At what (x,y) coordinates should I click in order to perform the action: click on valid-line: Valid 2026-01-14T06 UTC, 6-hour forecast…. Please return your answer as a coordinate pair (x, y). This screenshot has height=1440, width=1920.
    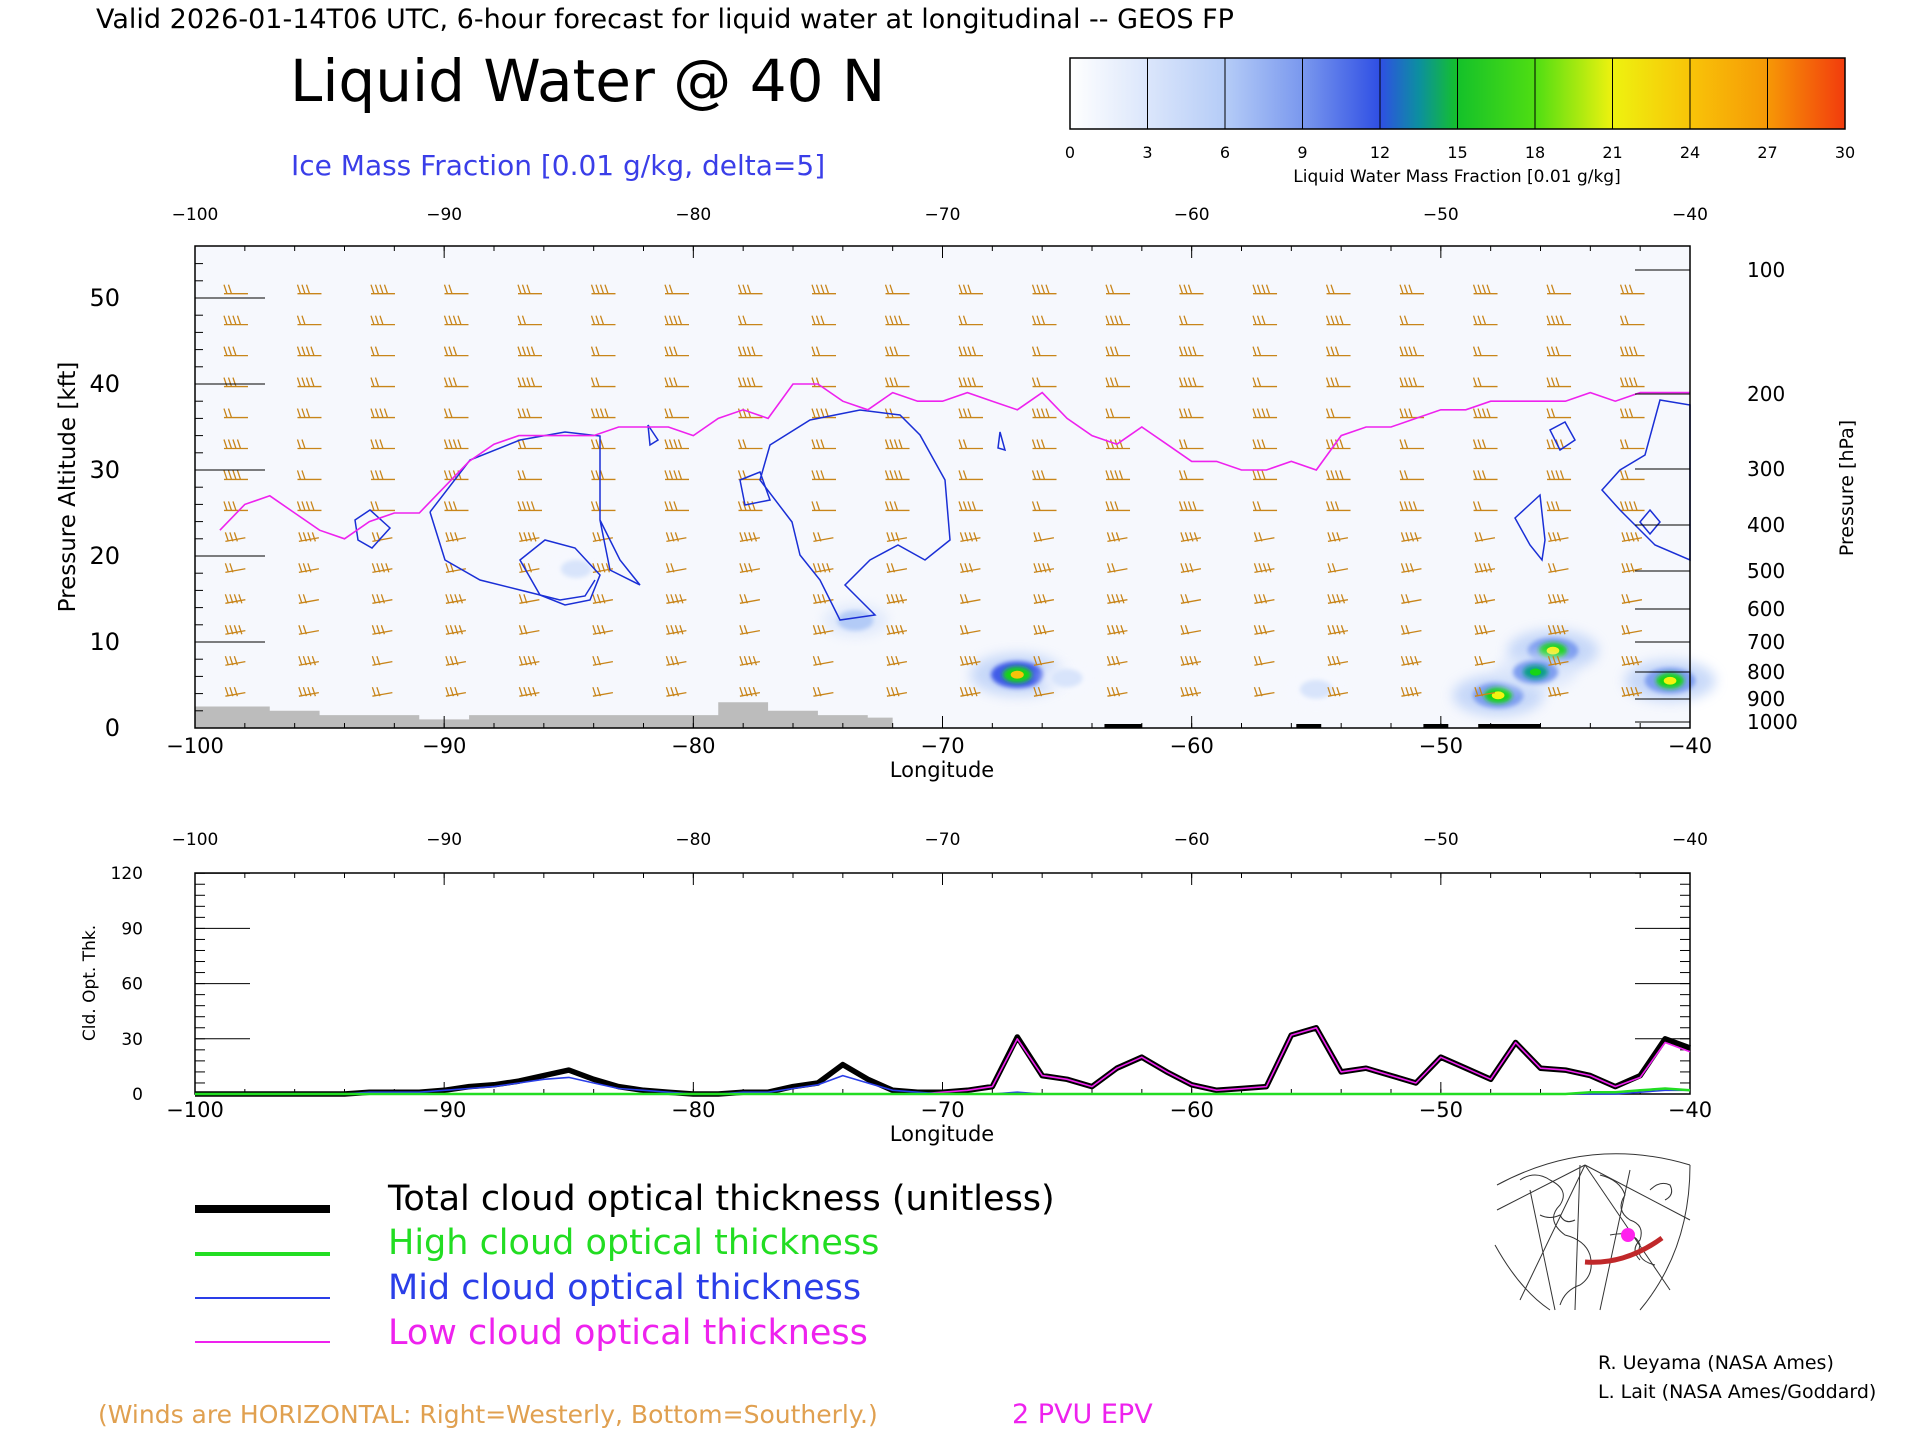
    Looking at the image, I should click on (665, 19).